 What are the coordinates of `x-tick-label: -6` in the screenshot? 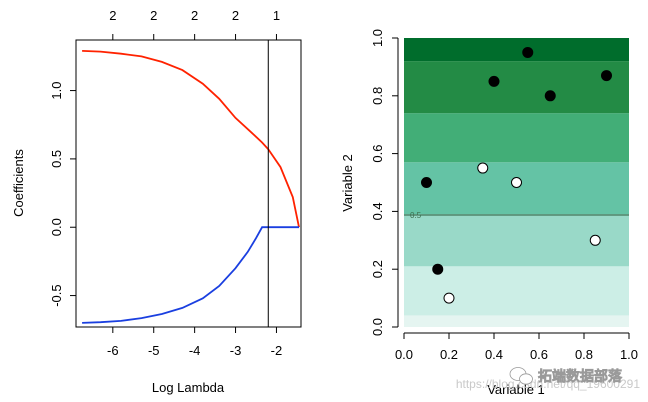 It's located at (113, 350).